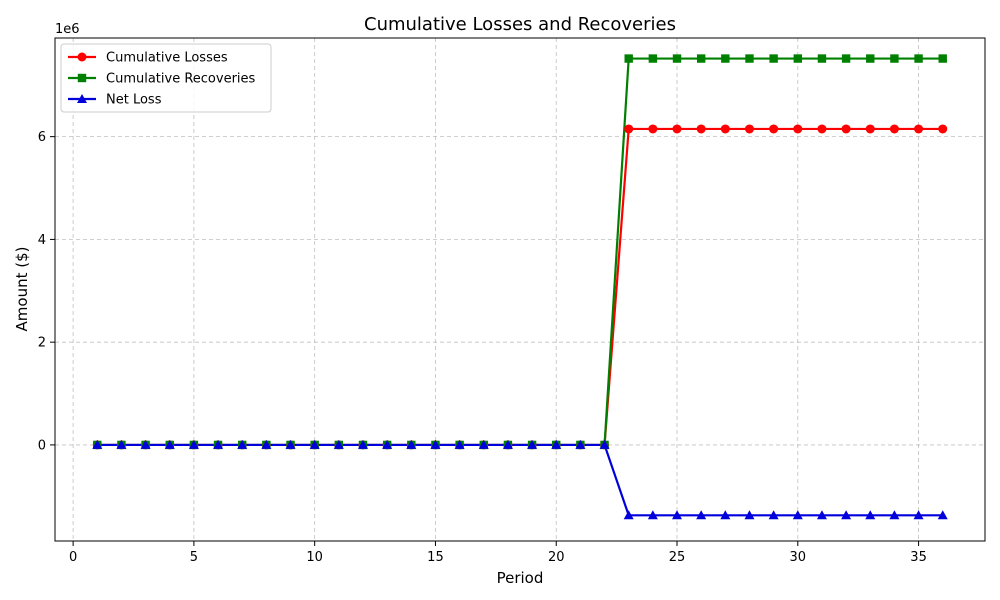  What do you see at coordinates (73, 557) in the screenshot?
I see `x-tick-label: 0` at bounding box center [73, 557].